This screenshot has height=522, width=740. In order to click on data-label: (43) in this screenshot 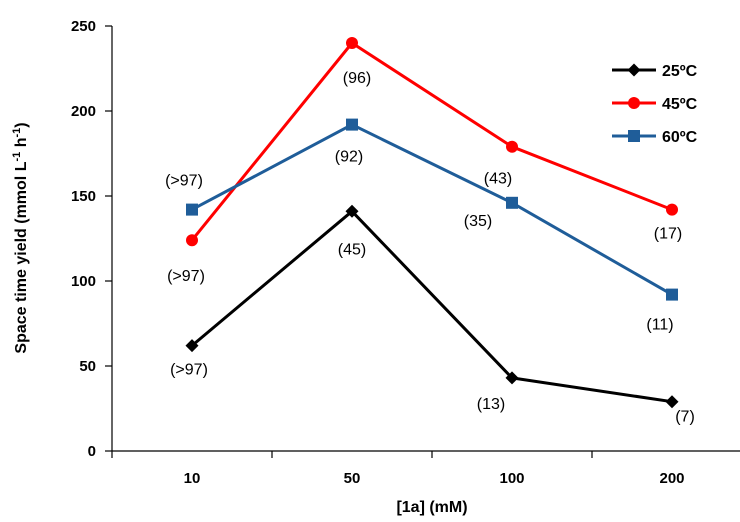, I will do `click(498, 179)`.